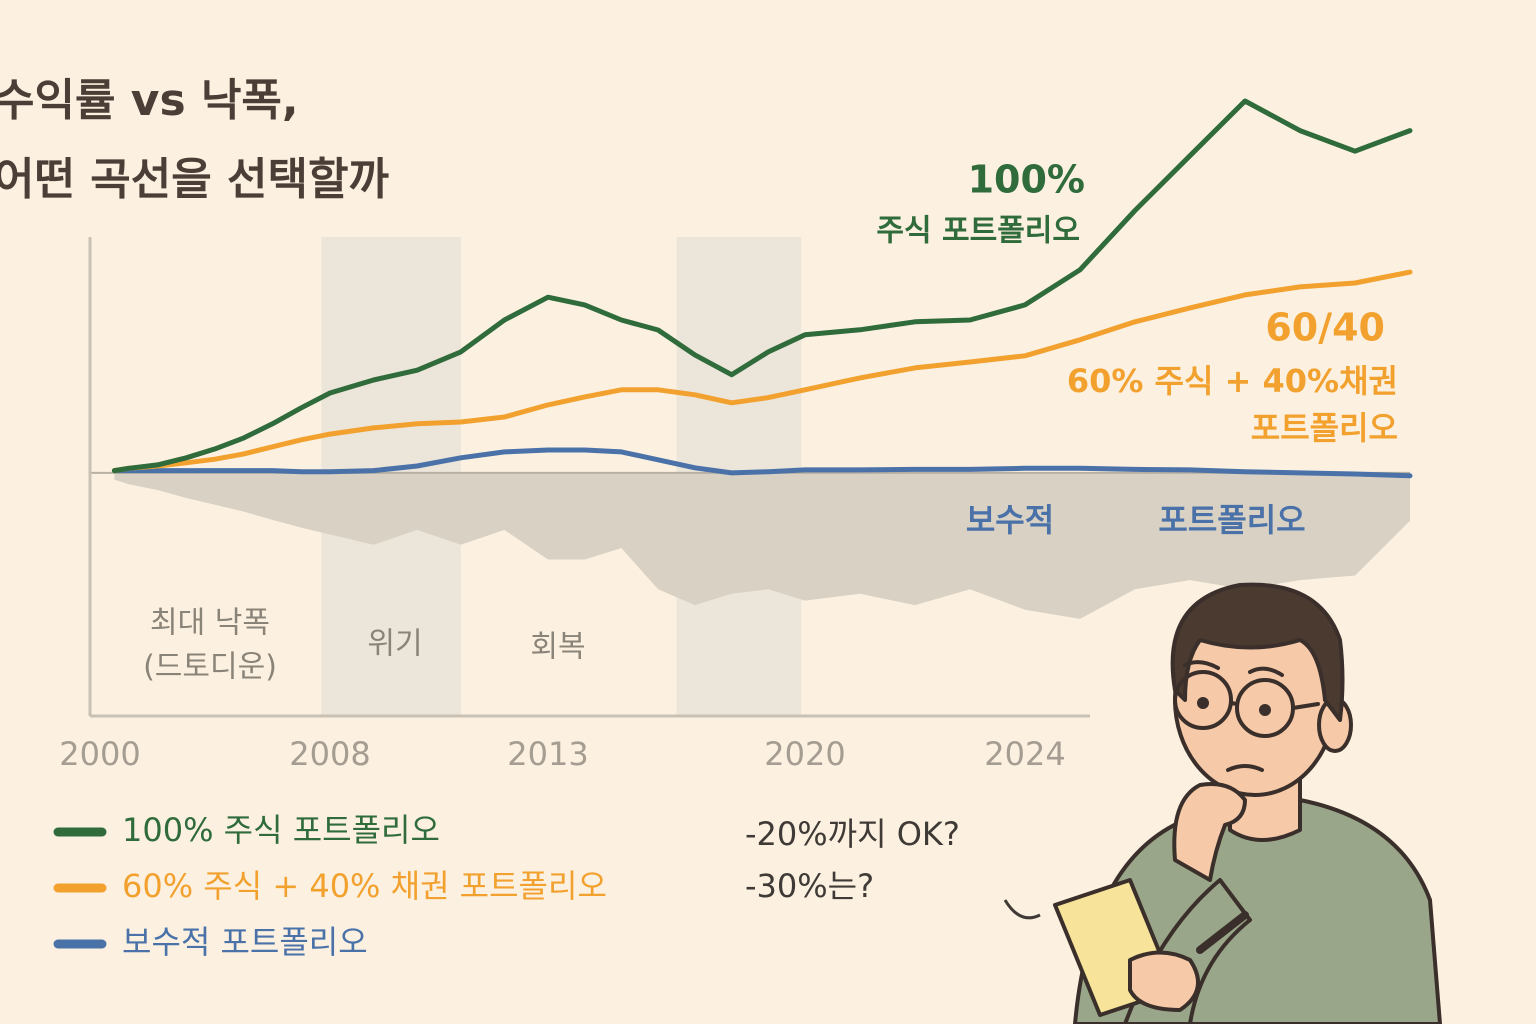 Image resolution: width=1536 pixels, height=1024 pixels. I want to click on speech-mark, so click(1022, 909).